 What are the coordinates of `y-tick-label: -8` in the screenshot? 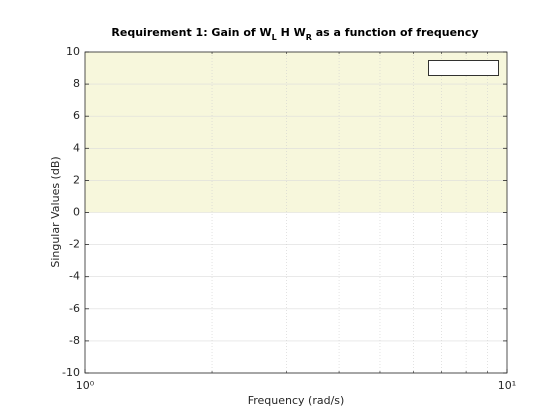 It's located at (74, 340).